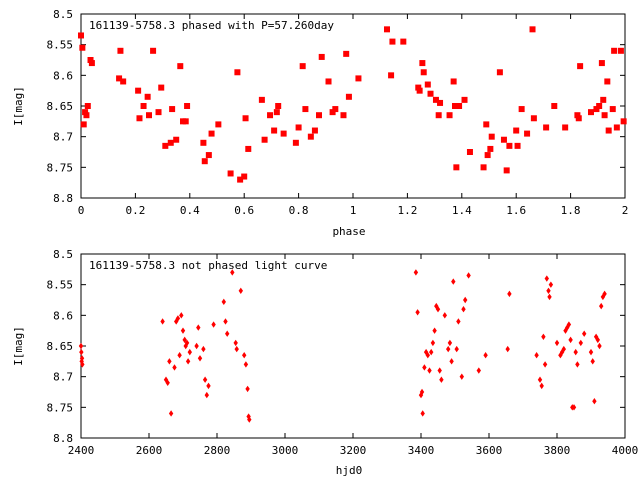  Describe the element at coordinates (299, 210) in the screenshot. I see `x-tick-label: 0.8` at that location.